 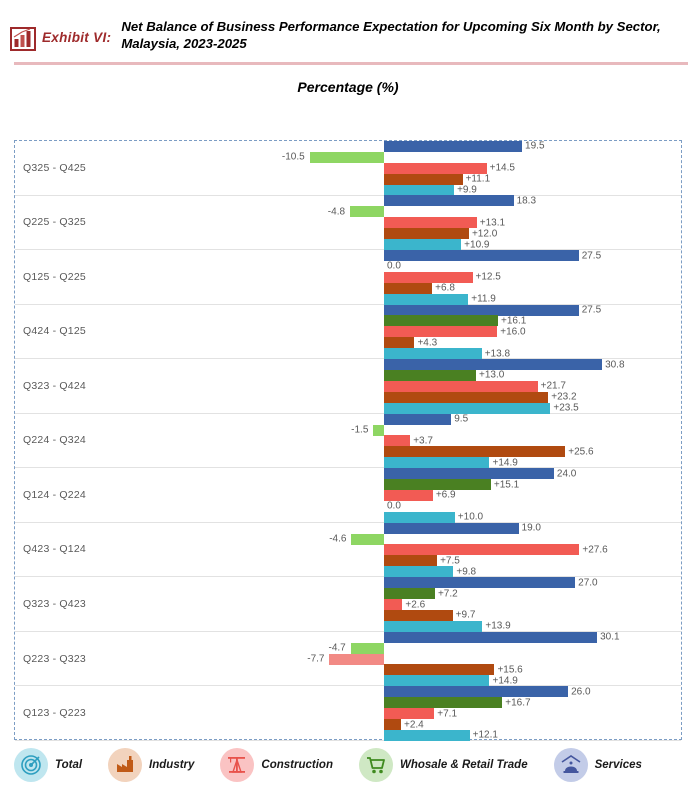 What do you see at coordinates (498, 626) in the screenshot?
I see `bar-value-label: +13.9` at bounding box center [498, 626].